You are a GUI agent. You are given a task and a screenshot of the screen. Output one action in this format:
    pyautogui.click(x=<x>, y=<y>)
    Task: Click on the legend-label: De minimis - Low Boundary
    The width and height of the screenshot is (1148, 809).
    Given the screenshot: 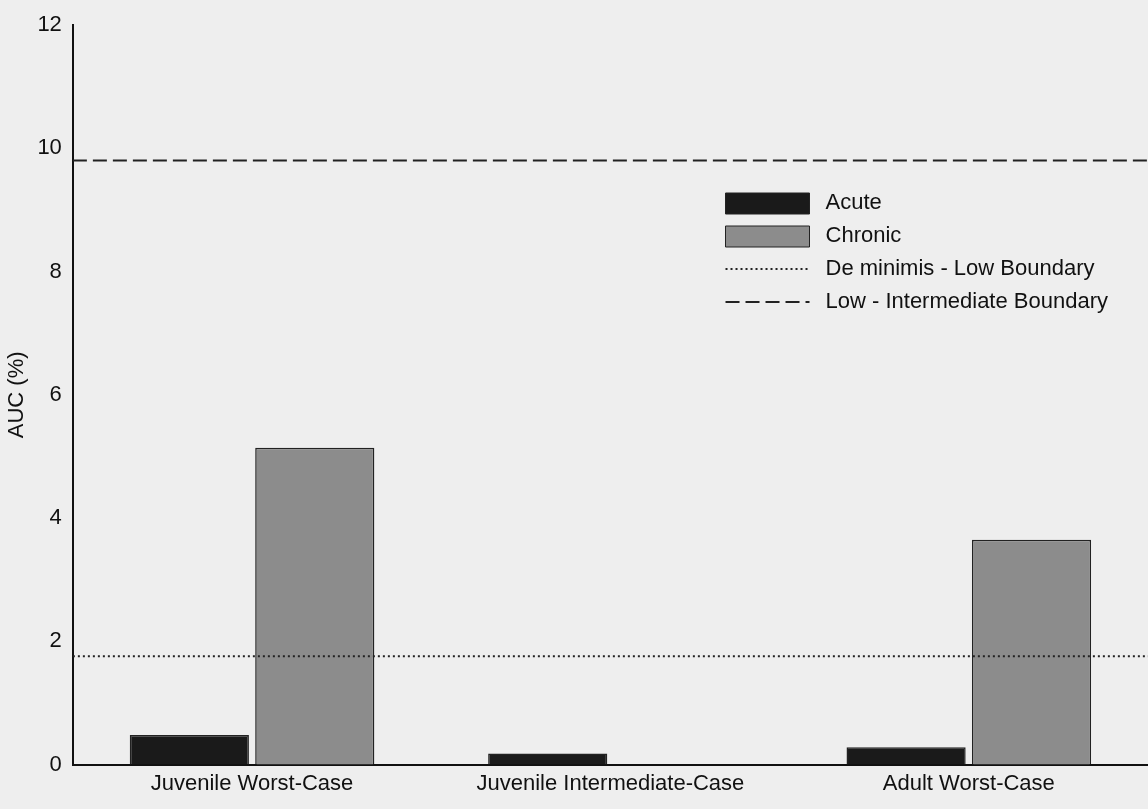 What is the action you would take?
    pyautogui.click(x=960, y=268)
    